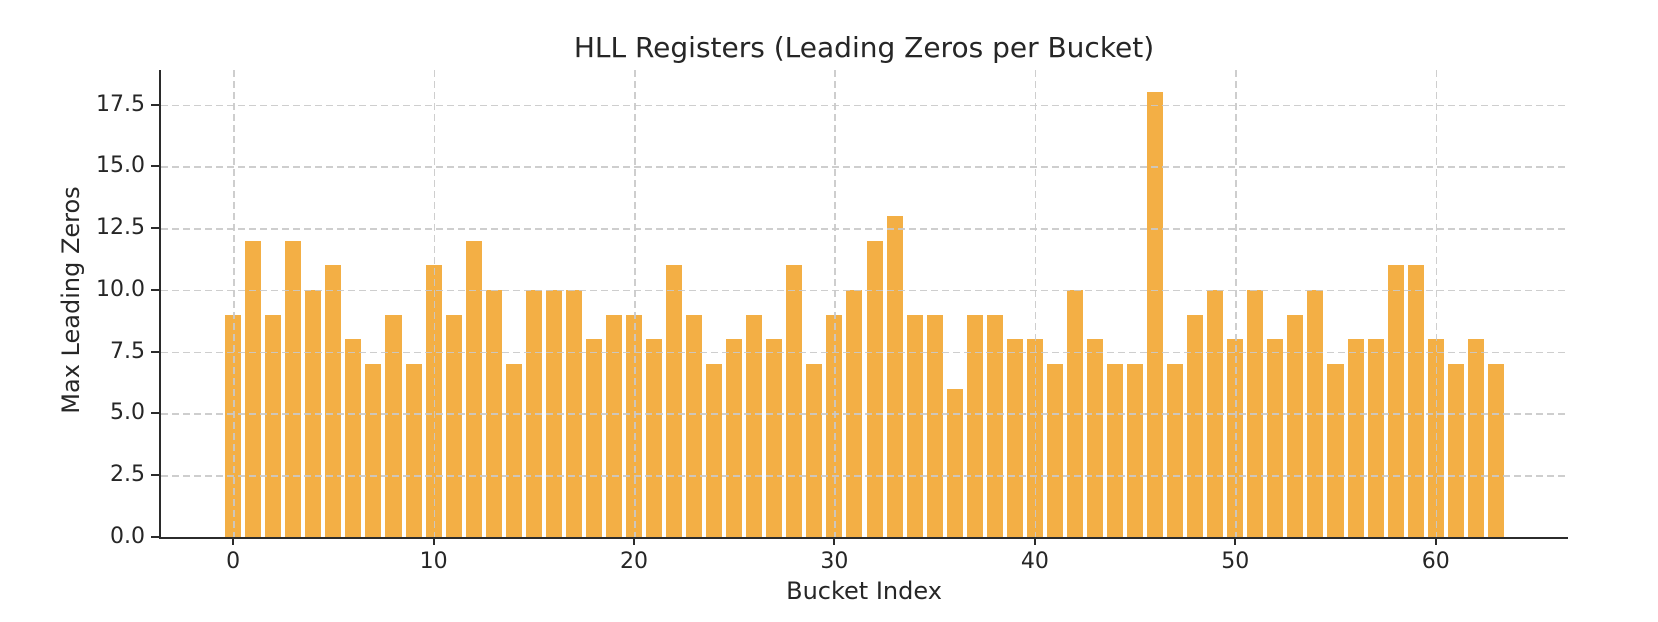  What do you see at coordinates (127, 536) in the screenshot?
I see `y-tick-label: 0.0` at bounding box center [127, 536].